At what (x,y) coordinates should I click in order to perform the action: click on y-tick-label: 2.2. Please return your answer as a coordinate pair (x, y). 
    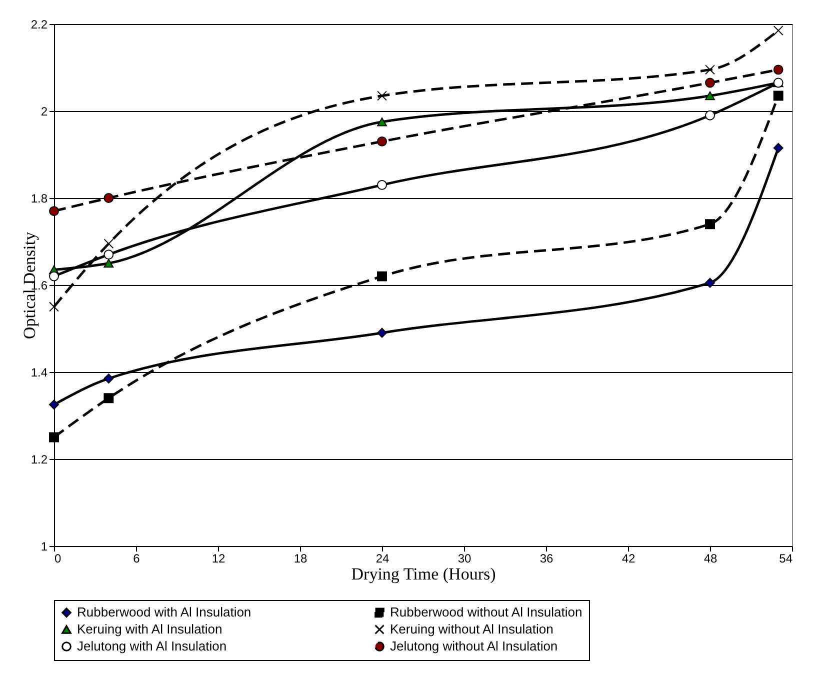
    Looking at the image, I should click on (39, 25).